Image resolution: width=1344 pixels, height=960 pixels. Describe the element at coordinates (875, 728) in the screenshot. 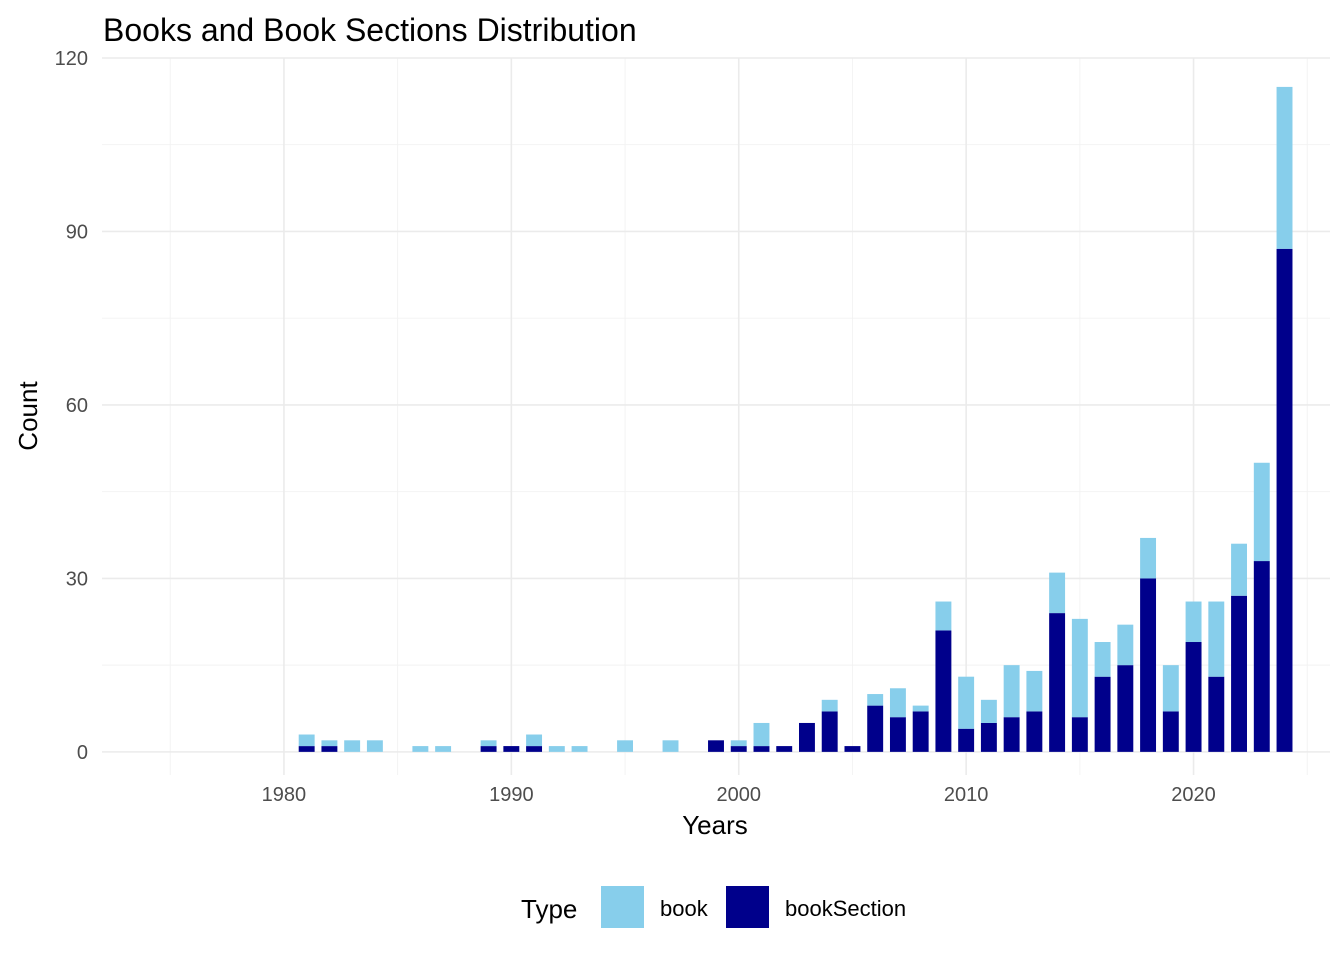

I see `bar-bookSection-2006` at that location.